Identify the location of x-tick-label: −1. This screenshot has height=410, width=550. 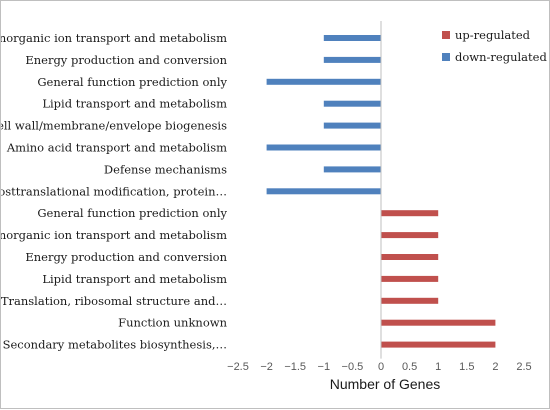
(324, 367).